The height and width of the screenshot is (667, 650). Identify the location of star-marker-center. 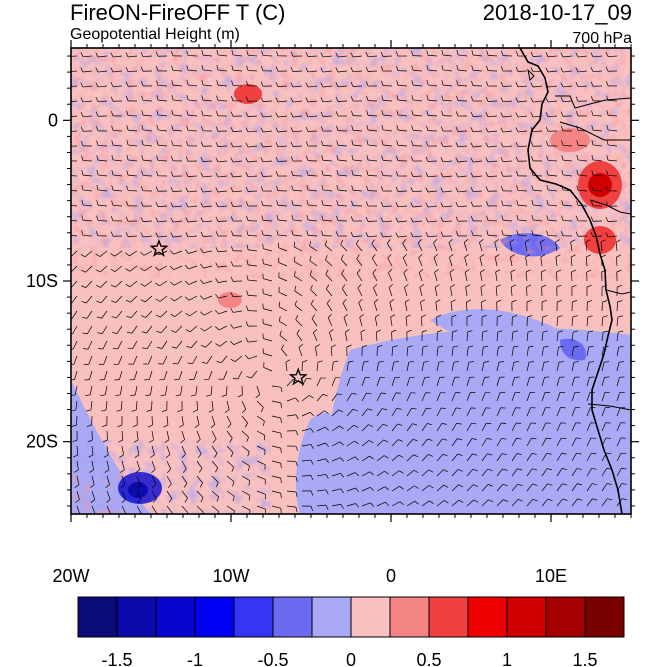
(298, 376).